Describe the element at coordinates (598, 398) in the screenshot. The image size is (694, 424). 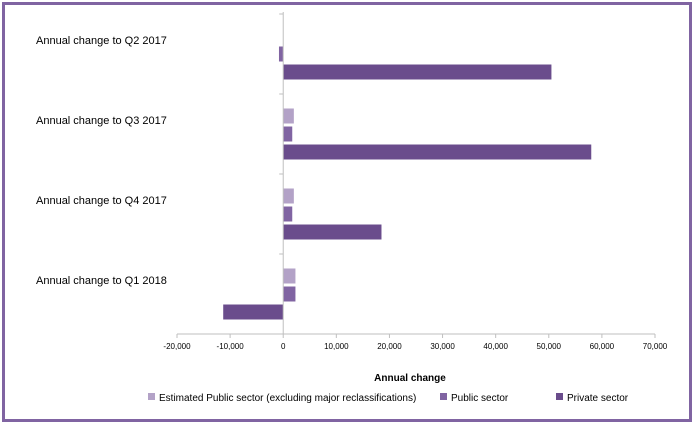
I see `legend-label-3: Private sector` at that location.